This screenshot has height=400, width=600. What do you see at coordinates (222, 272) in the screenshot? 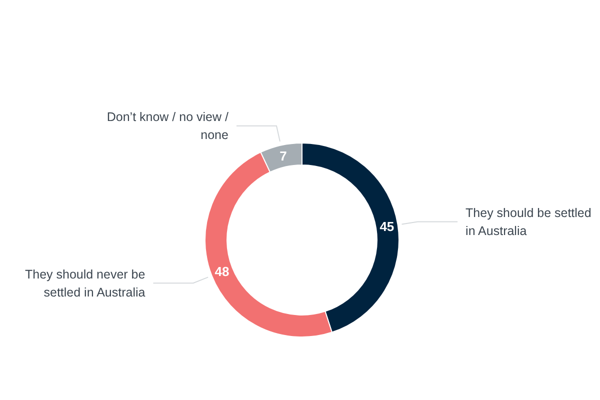
I see `data-label: 48` at bounding box center [222, 272].